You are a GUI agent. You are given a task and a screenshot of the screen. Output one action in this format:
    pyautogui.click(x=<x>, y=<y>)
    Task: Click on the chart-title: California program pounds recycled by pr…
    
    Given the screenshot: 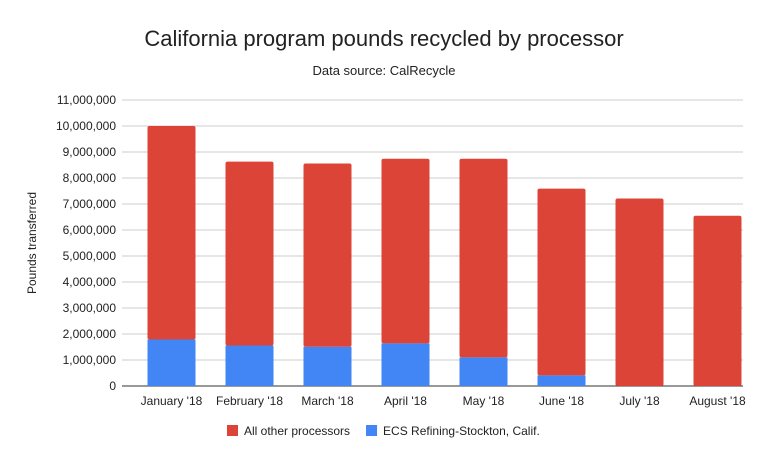 What is the action you would take?
    pyautogui.click(x=383, y=38)
    